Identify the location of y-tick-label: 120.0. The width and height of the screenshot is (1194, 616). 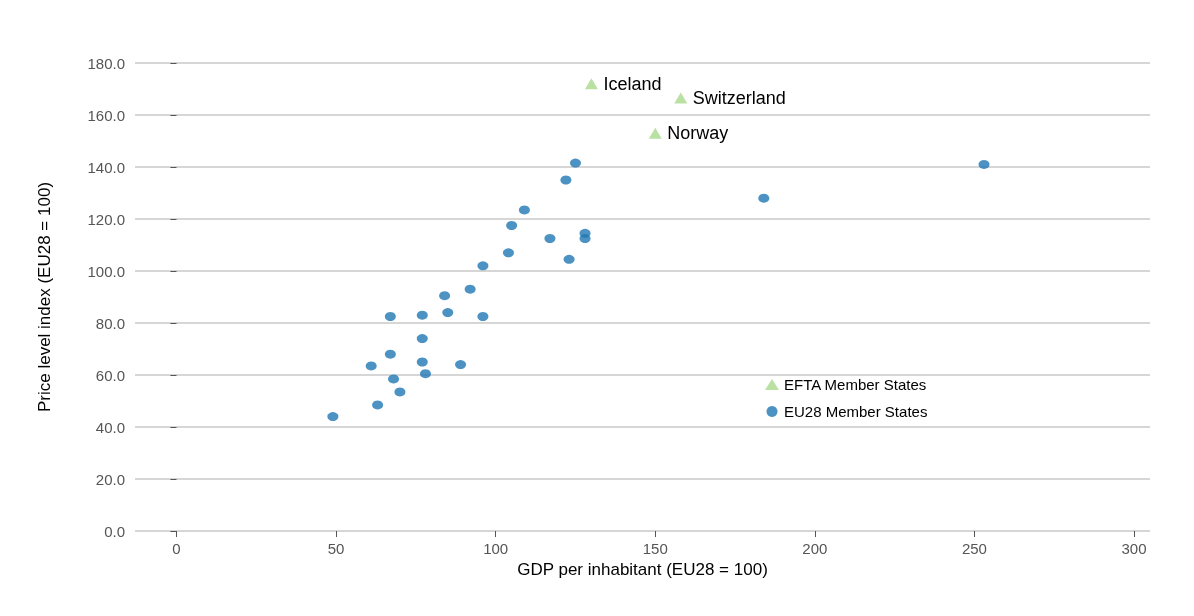
(106, 219).